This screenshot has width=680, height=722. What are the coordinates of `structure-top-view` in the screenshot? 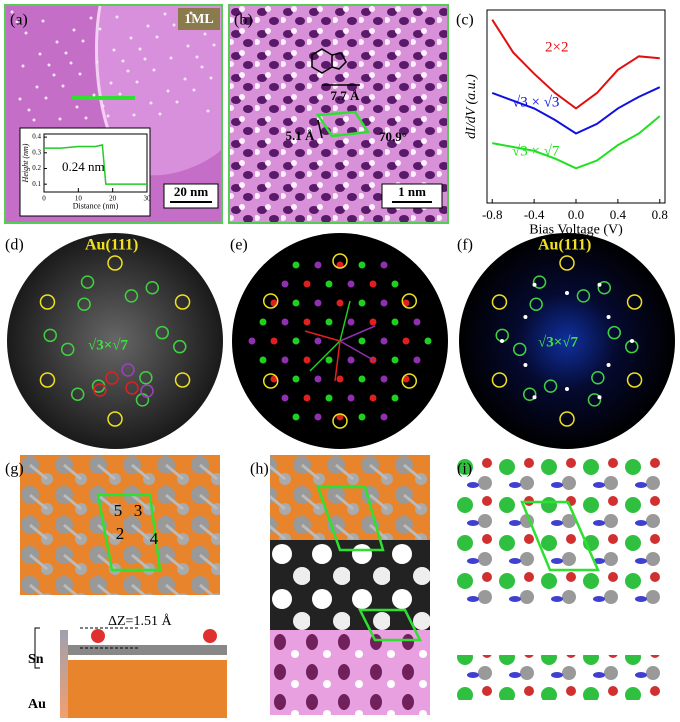 It's located at (350, 497).